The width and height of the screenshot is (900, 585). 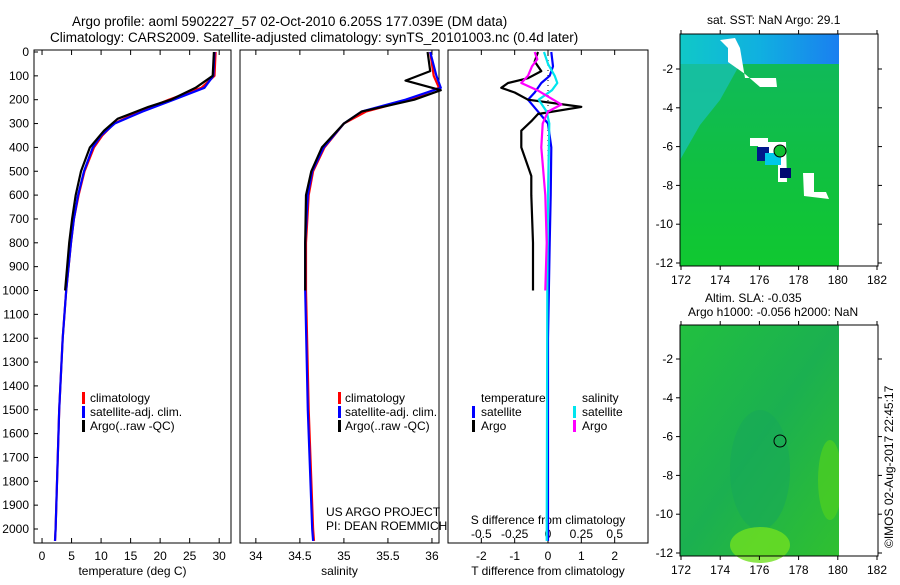 I want to click on argo-location-marker, so click(x=780, y=151).